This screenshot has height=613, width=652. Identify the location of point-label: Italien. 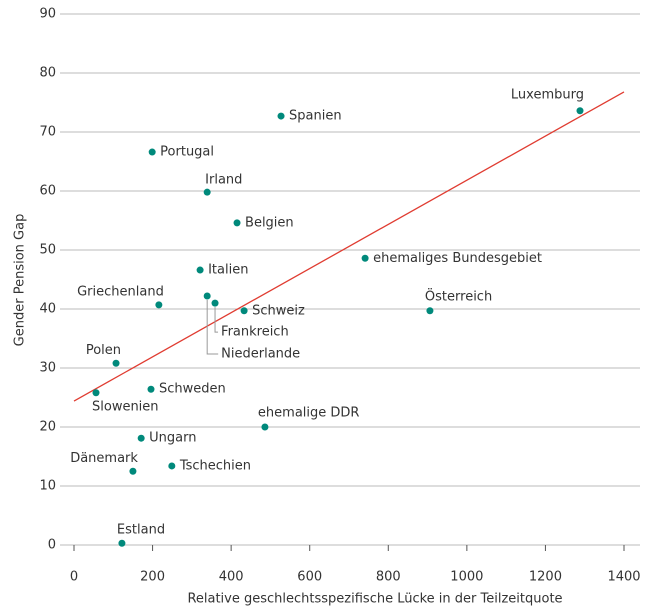
(228, 270).